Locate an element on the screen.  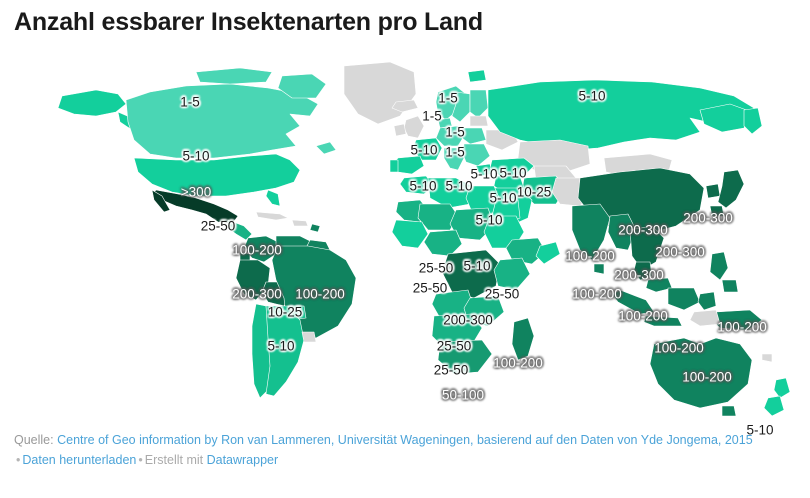
country-svalbard is located at coordinates (477, 76).